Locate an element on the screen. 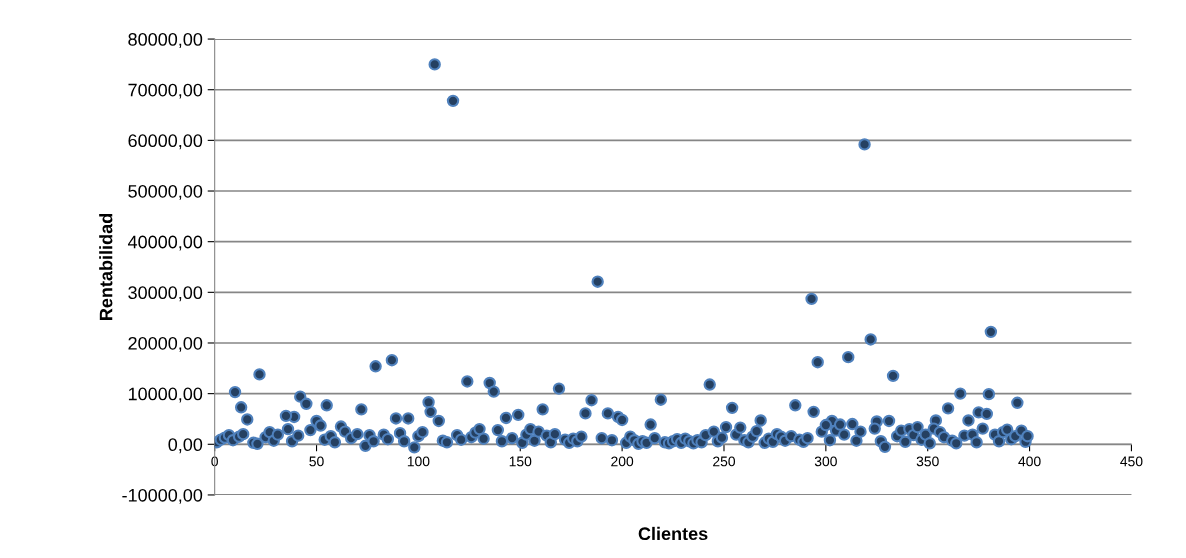 This screenshot has height=558, width=1186. y-tick-label: 60000,00 is located at coordinates (165, 142).